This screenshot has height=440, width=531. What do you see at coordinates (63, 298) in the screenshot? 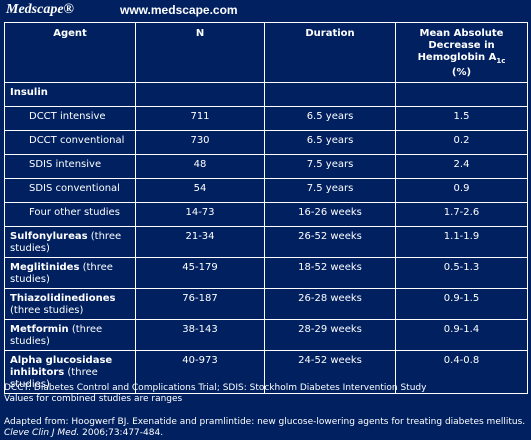
I see `agent-name: Thiazolidinediones` at bounding box center [63, 298].